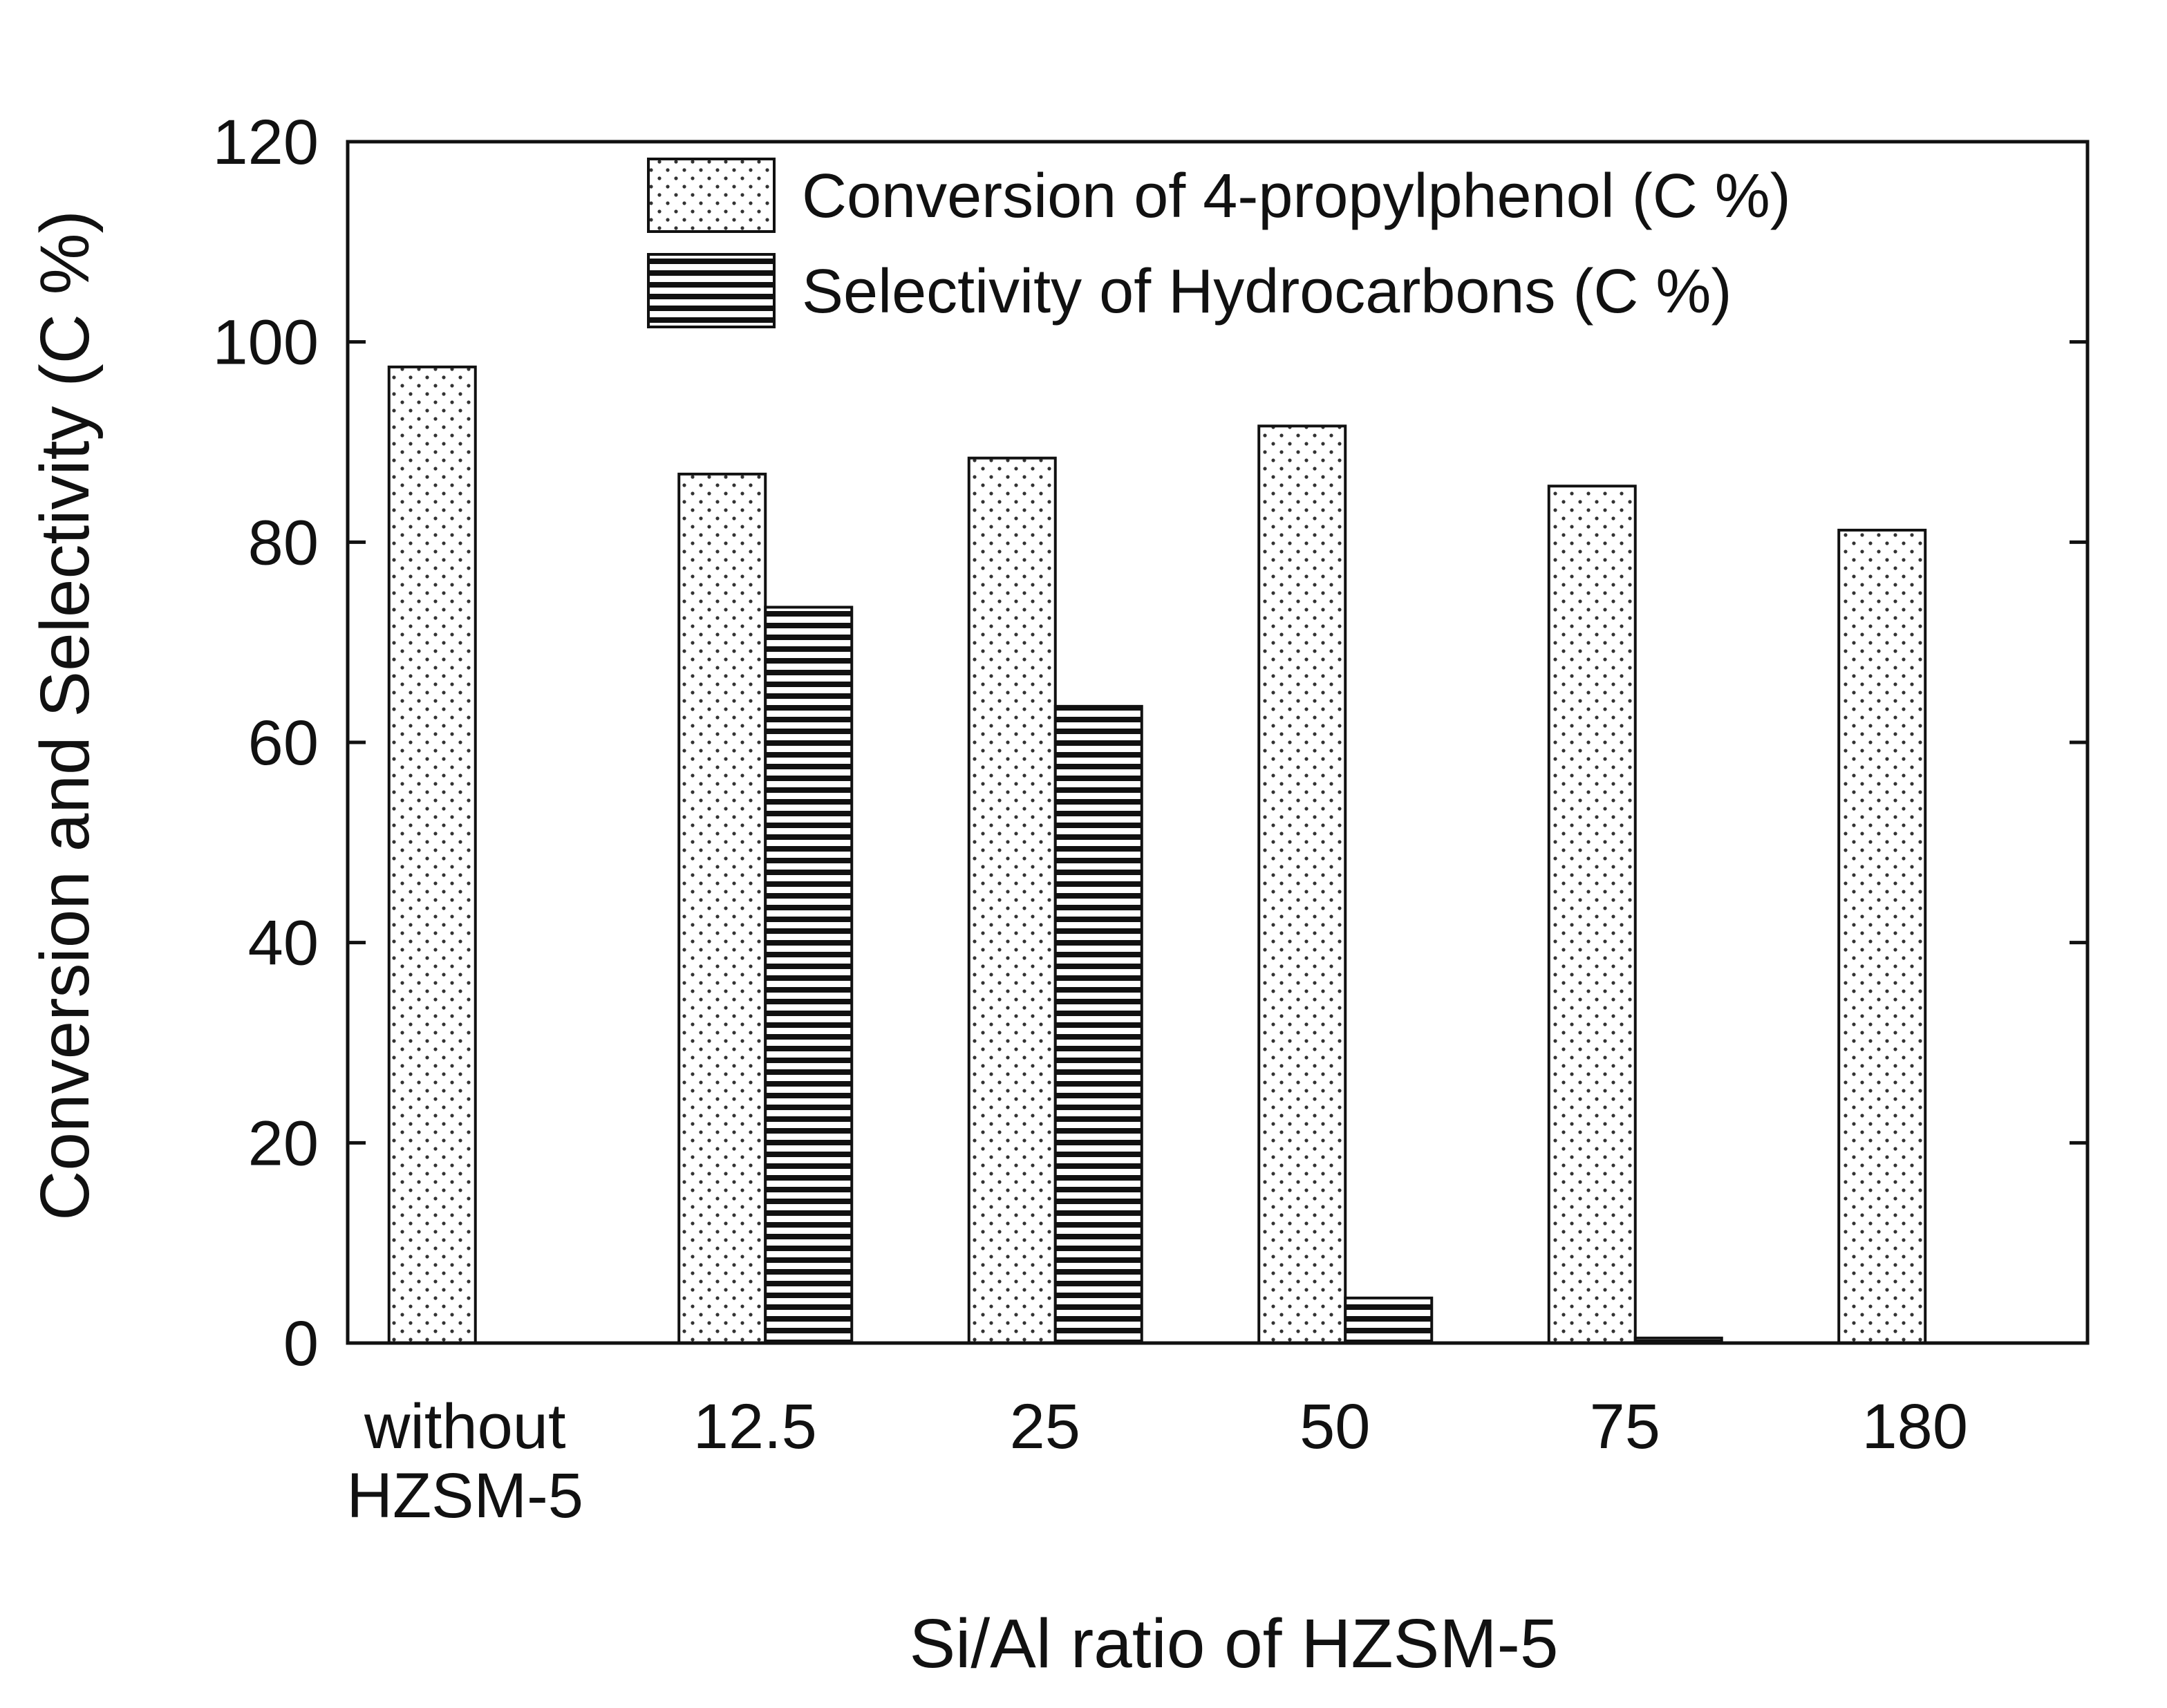 This screenshot has height=1708, width=2167. What do you see at coordinates (1233, 1643) in the screenshot?
I see `x-axis-title: Si/Al ratio of HZSM-5` at bounding box center [1233, 1643].